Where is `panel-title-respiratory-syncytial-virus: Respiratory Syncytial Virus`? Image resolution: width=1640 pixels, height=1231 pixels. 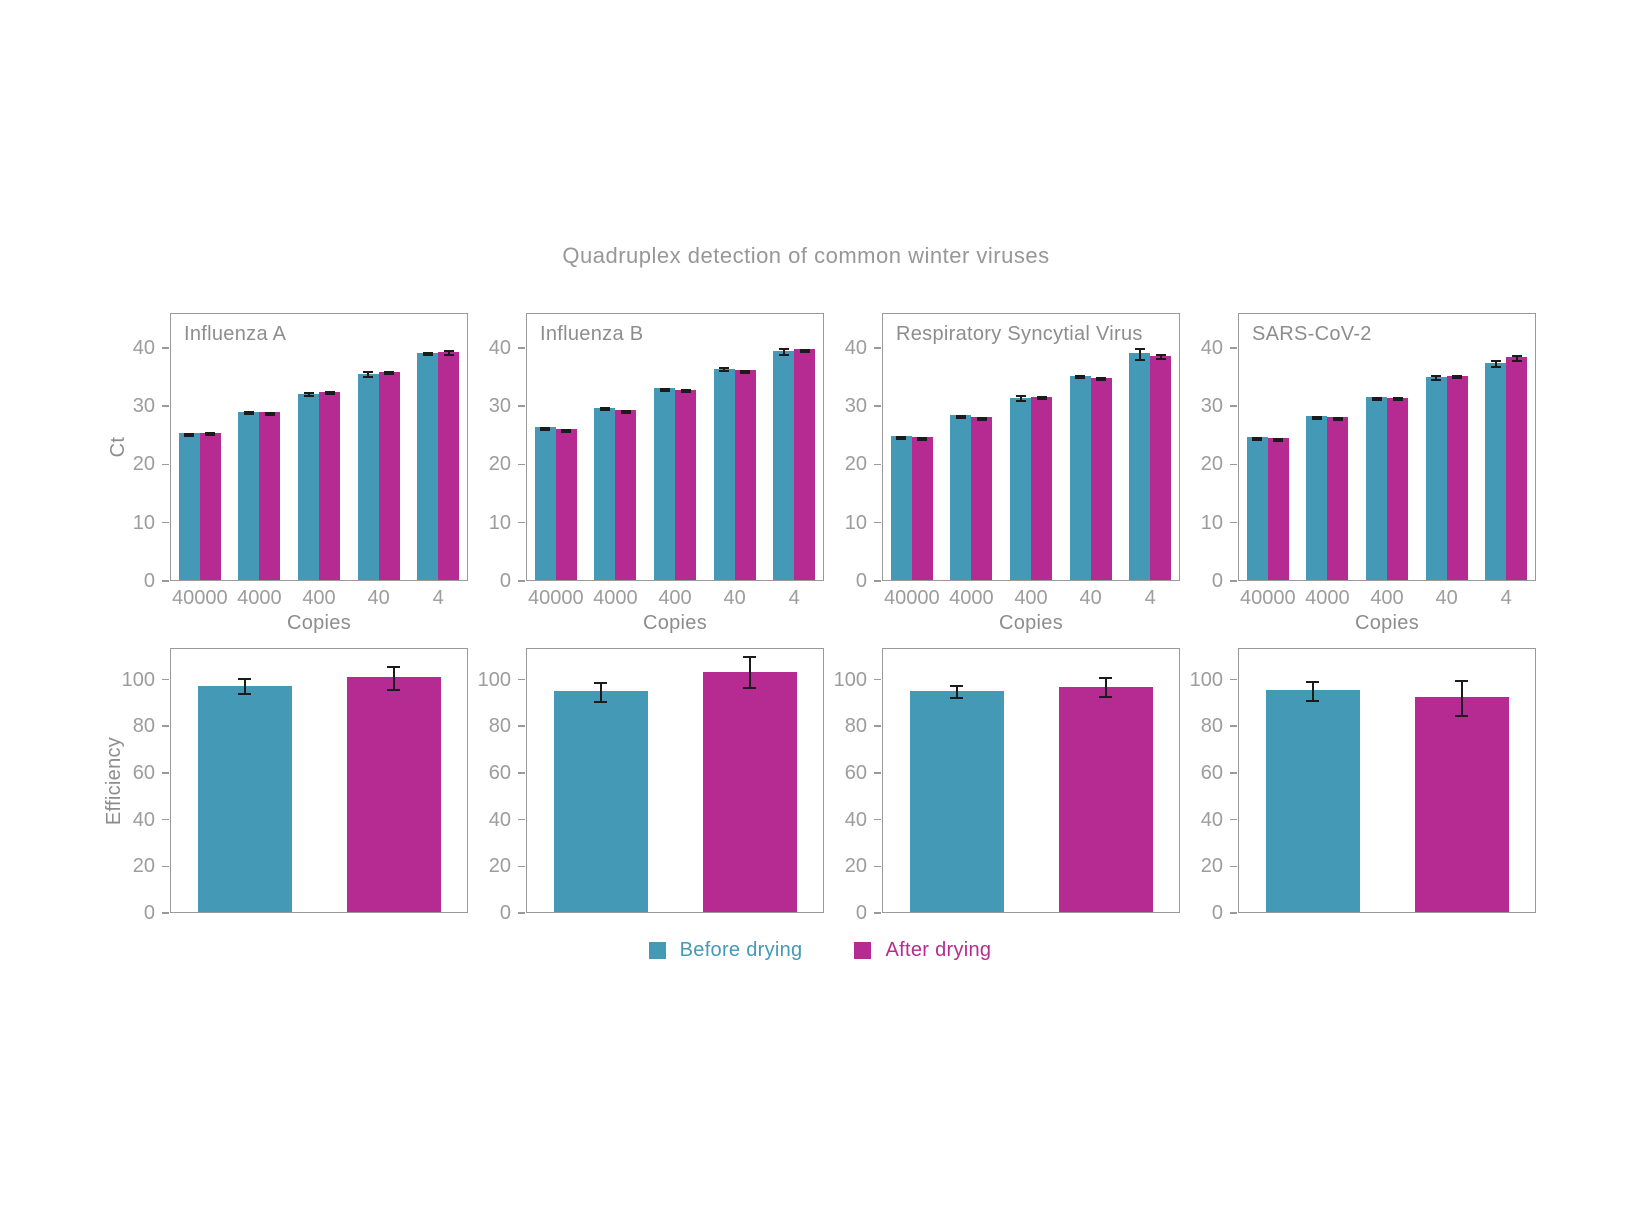 panel-title-respiratory-syncytial-virus: Respiratory Syncytial Virus is located at coordinates (1019, 334).